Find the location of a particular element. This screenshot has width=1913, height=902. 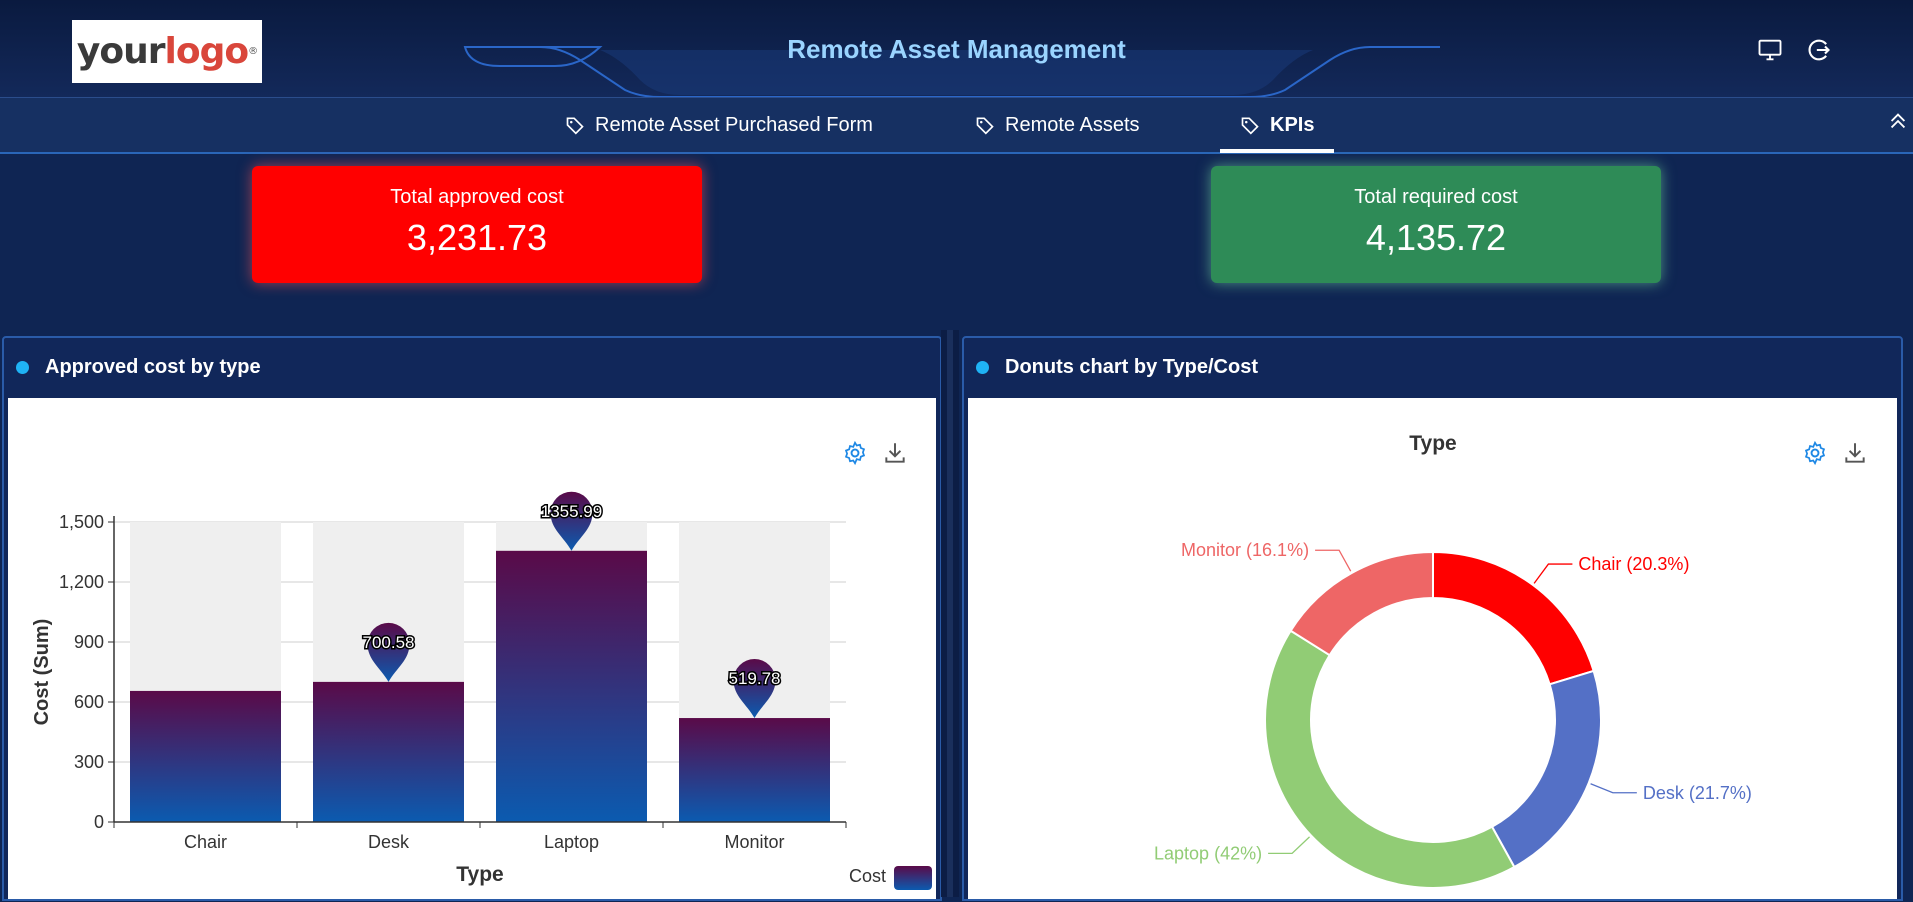

logo-text-logo: logo is located at coordinates (207, 51).